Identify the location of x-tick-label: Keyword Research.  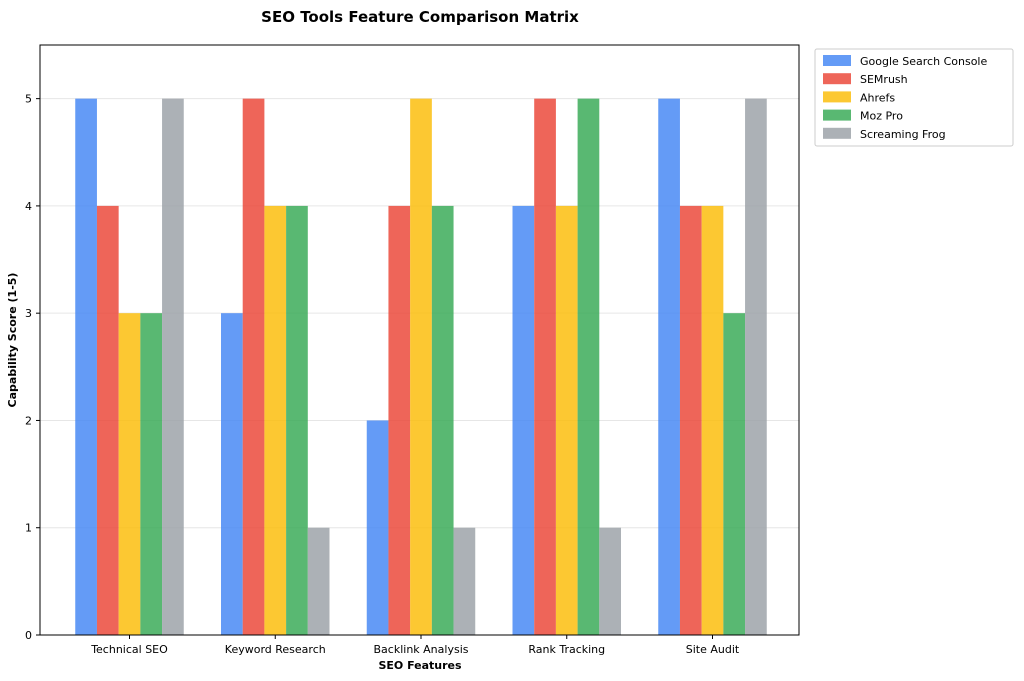
(275, 649).